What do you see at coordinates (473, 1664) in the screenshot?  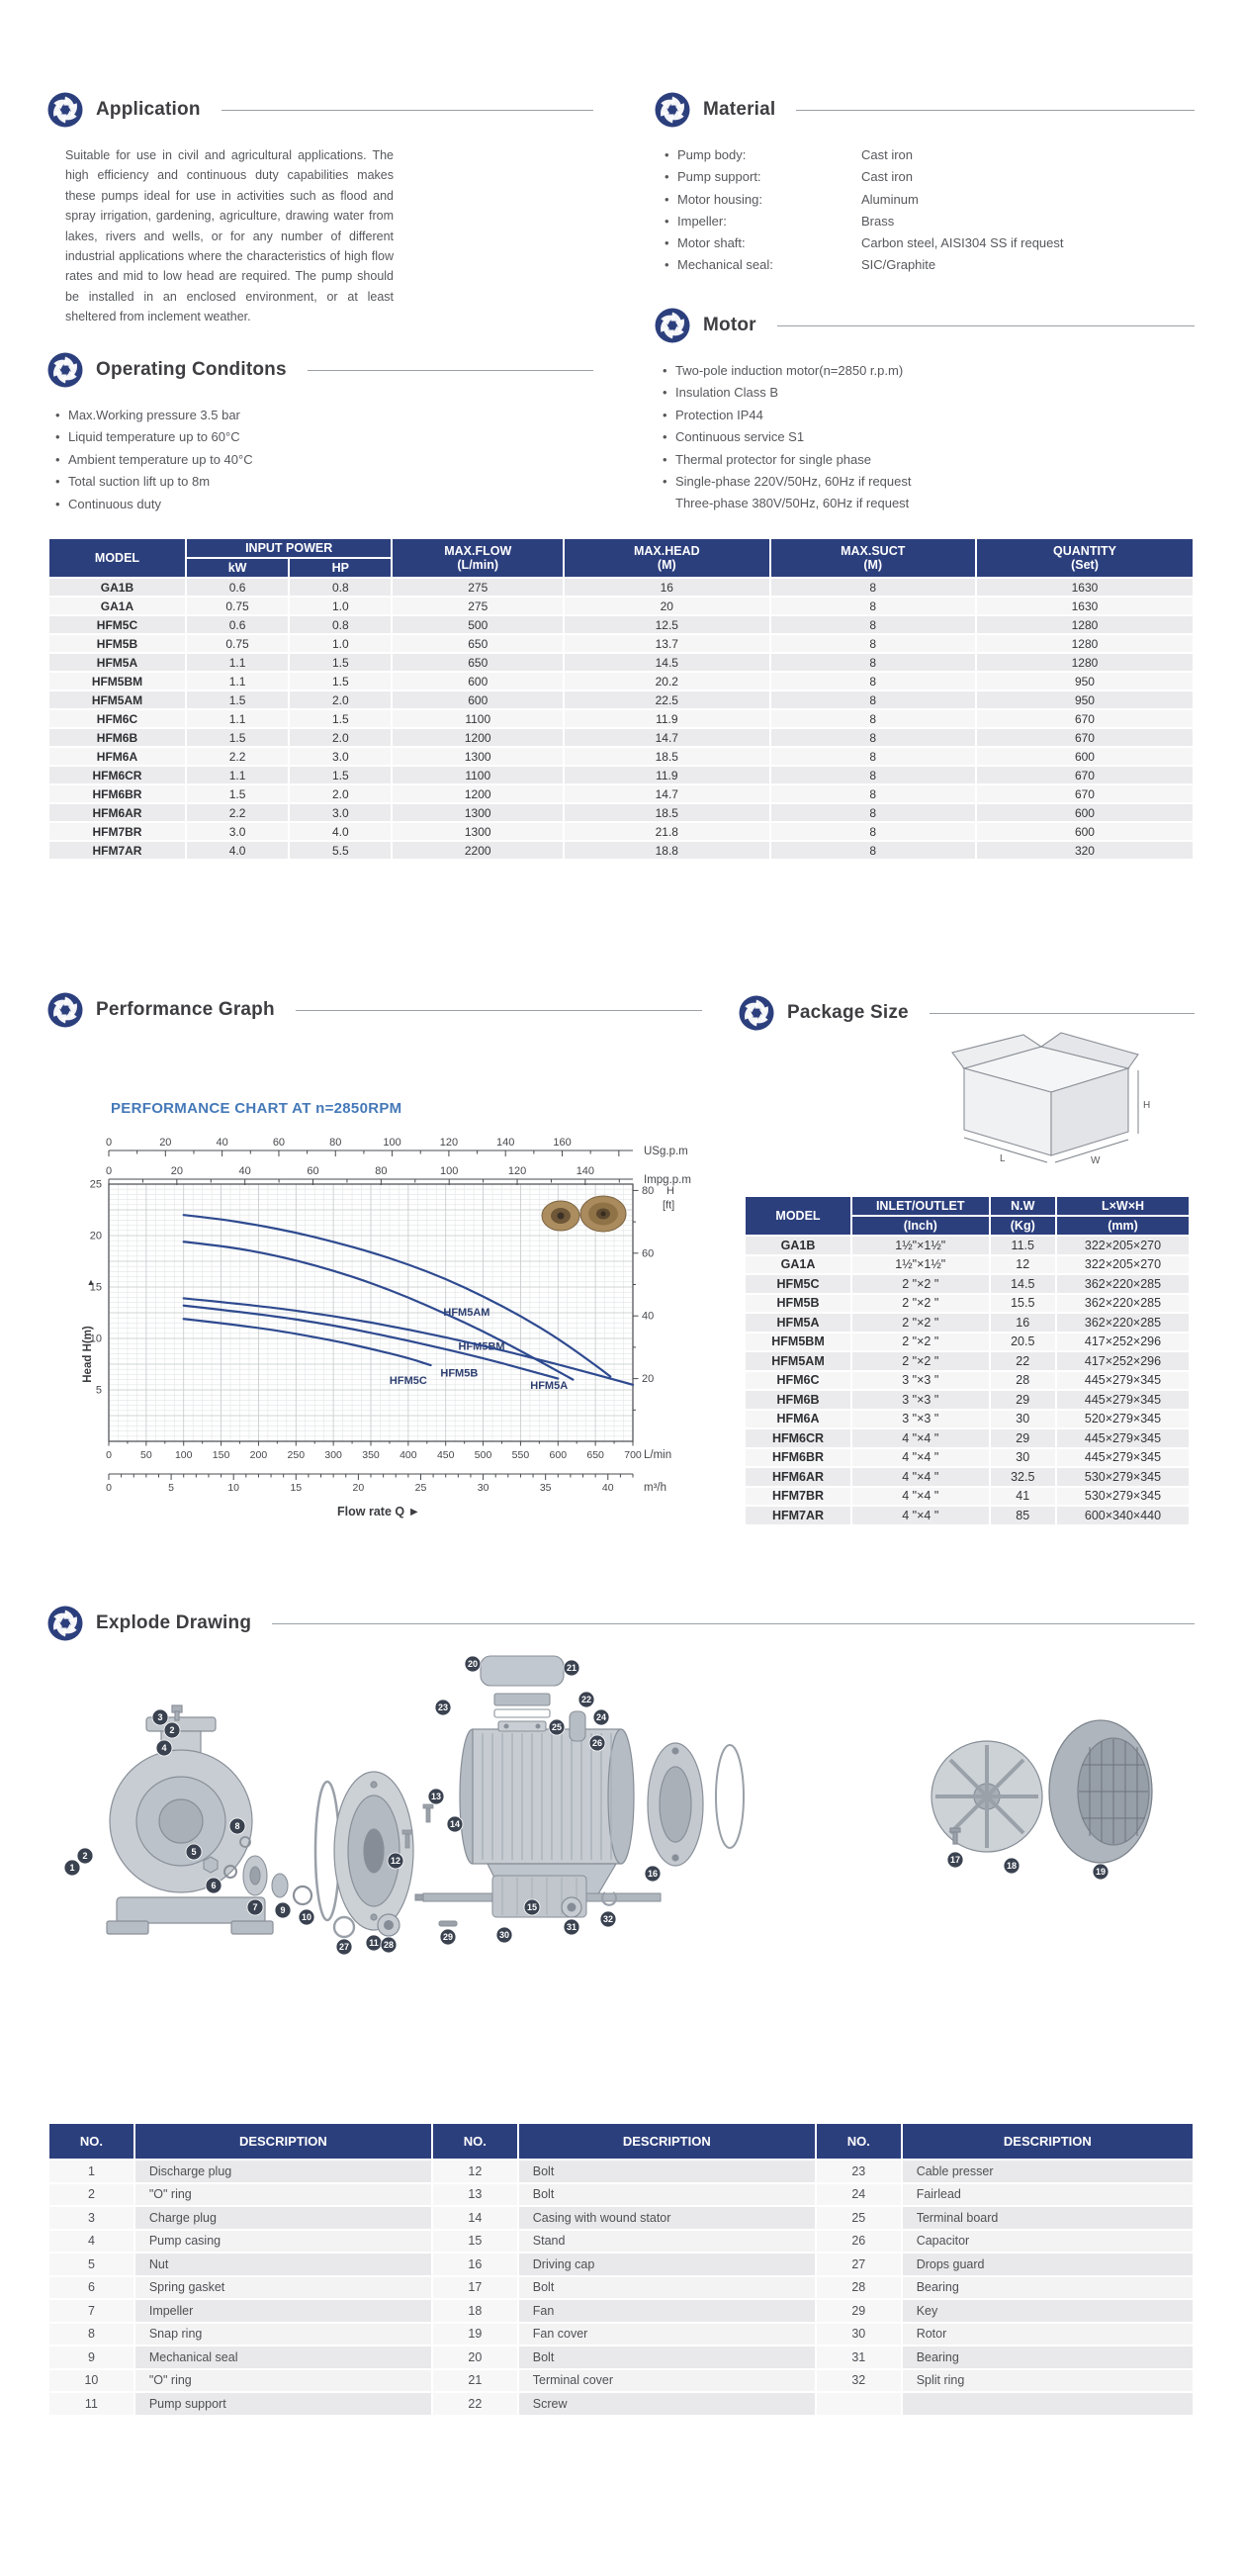 I see `svg-text: 20` at bounding box center [473, 1664].